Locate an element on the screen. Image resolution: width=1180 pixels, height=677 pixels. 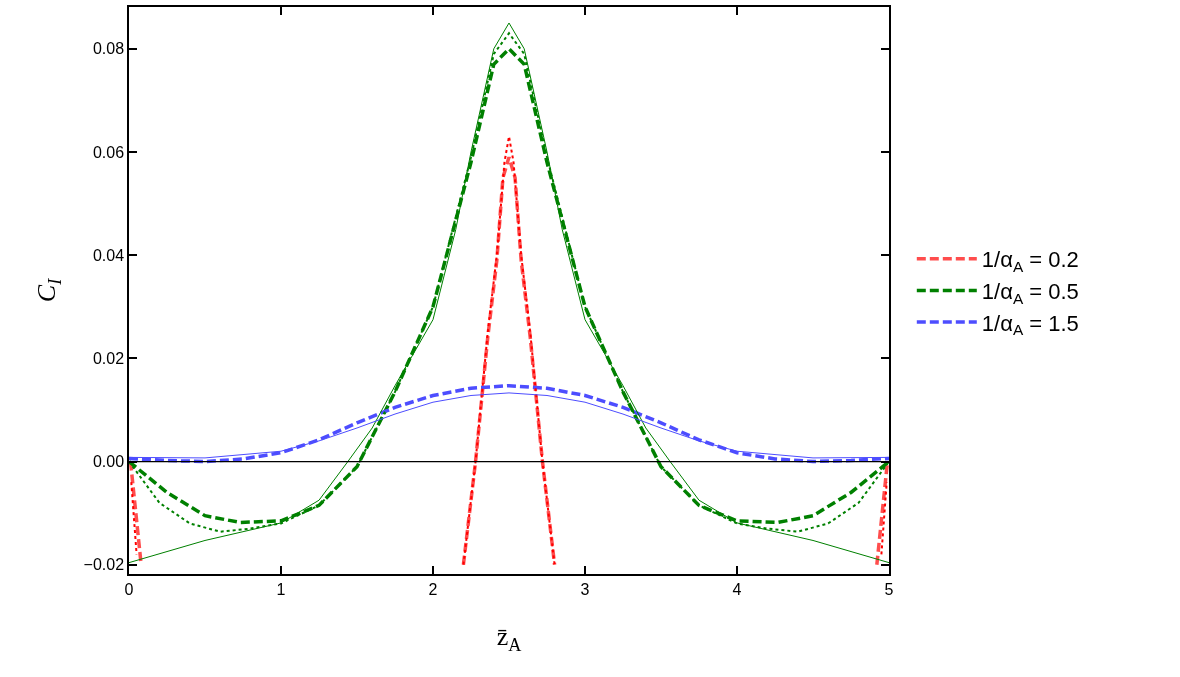
x-tick-label: 4 is located at coordinates (737, 589).